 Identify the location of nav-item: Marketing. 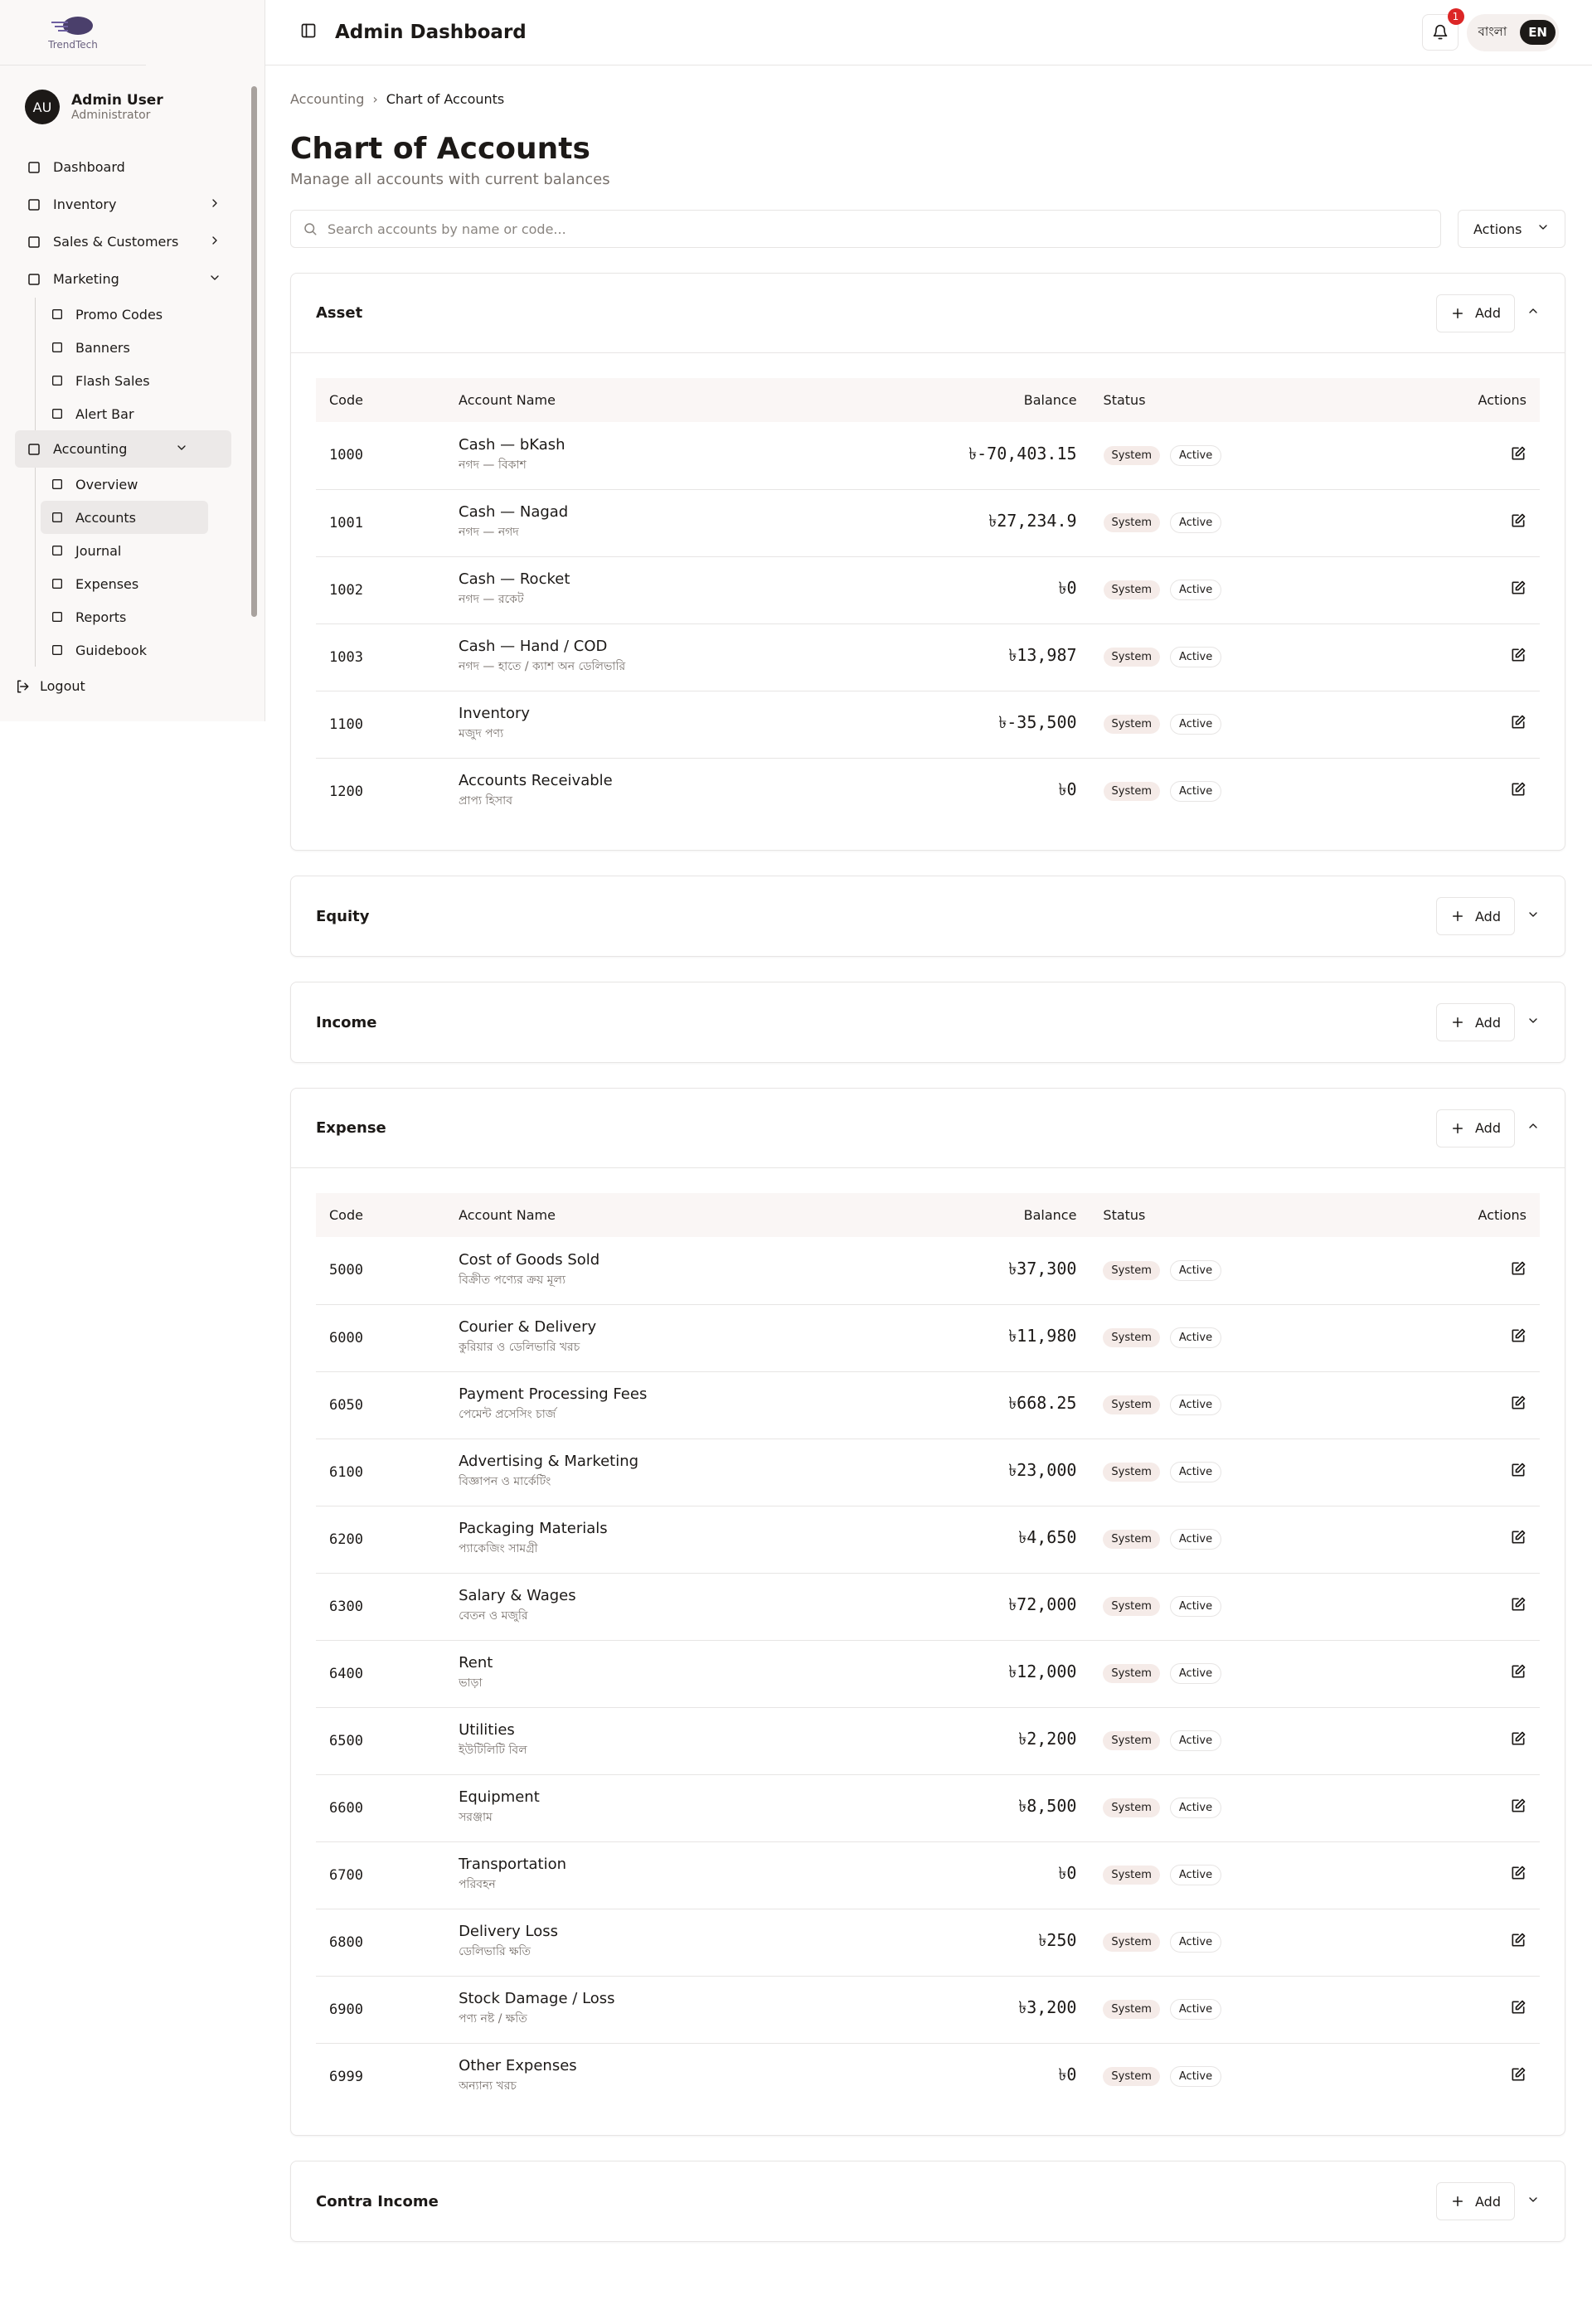
(132, 279).